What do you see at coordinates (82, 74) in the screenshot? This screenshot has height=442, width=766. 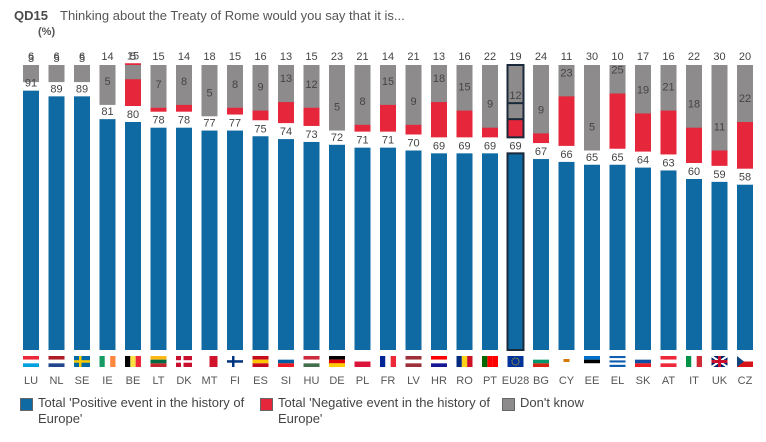 I see `bar-dontknow-SE` at bounding box center [82, 74].